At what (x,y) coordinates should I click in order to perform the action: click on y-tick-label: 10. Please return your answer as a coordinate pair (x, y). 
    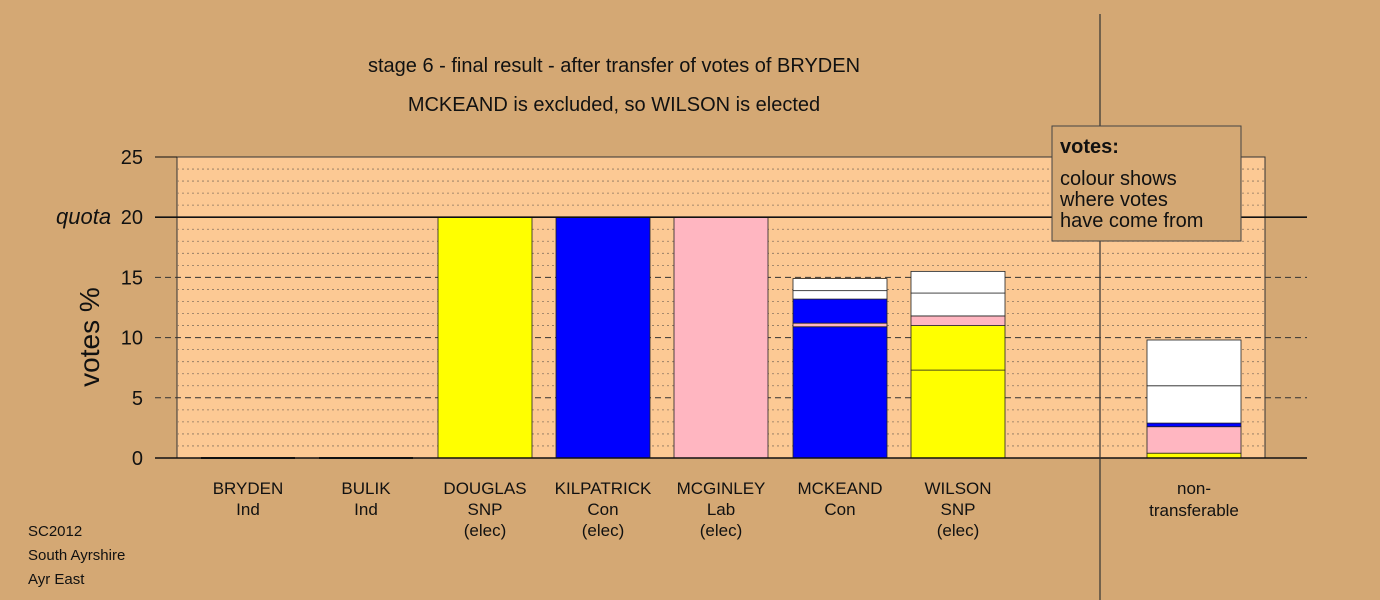
    Looking at the image, I should click on (132, 339).